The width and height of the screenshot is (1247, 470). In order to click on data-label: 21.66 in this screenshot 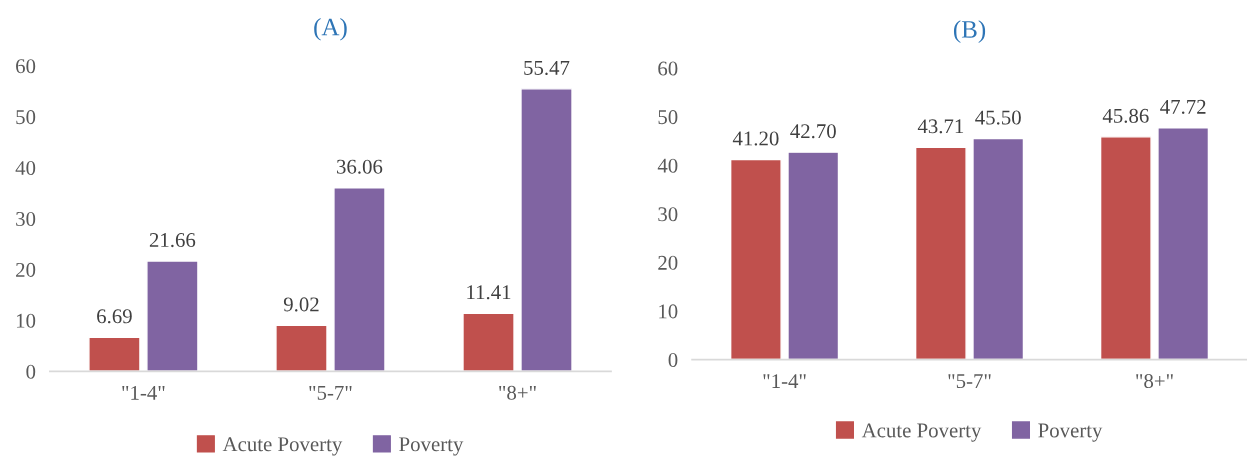, I will do `click(172, 240)`.